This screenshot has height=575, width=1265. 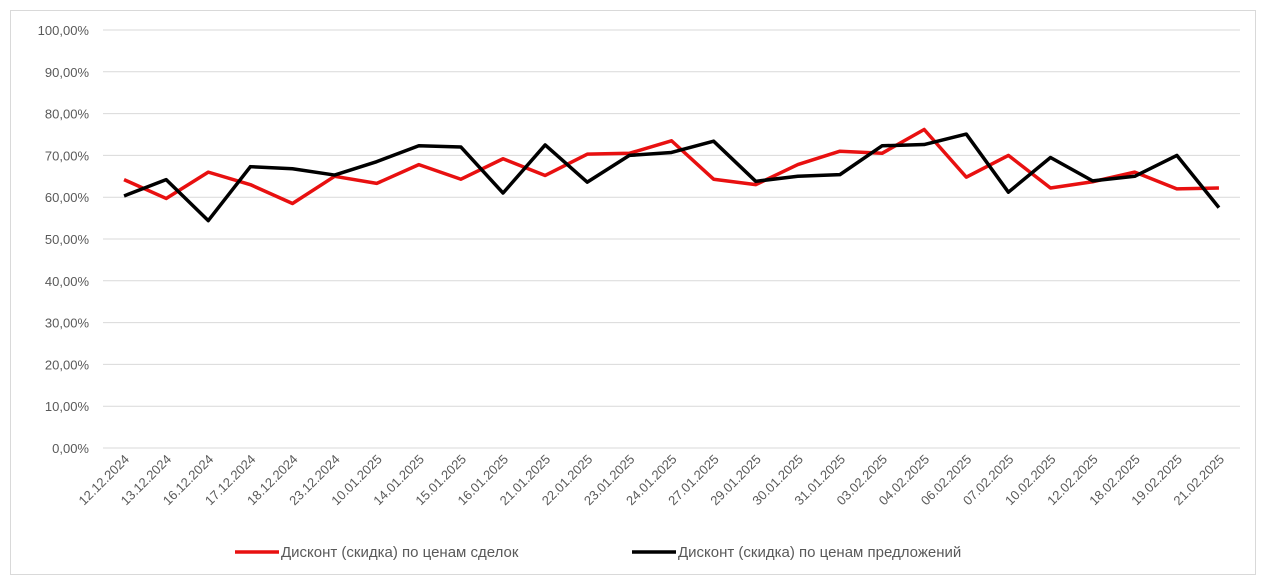 What do you see at coordinates (67, 197) in the screenshot?
I see `y-tick-label: 60,00%` at bounding box center [67, 197].